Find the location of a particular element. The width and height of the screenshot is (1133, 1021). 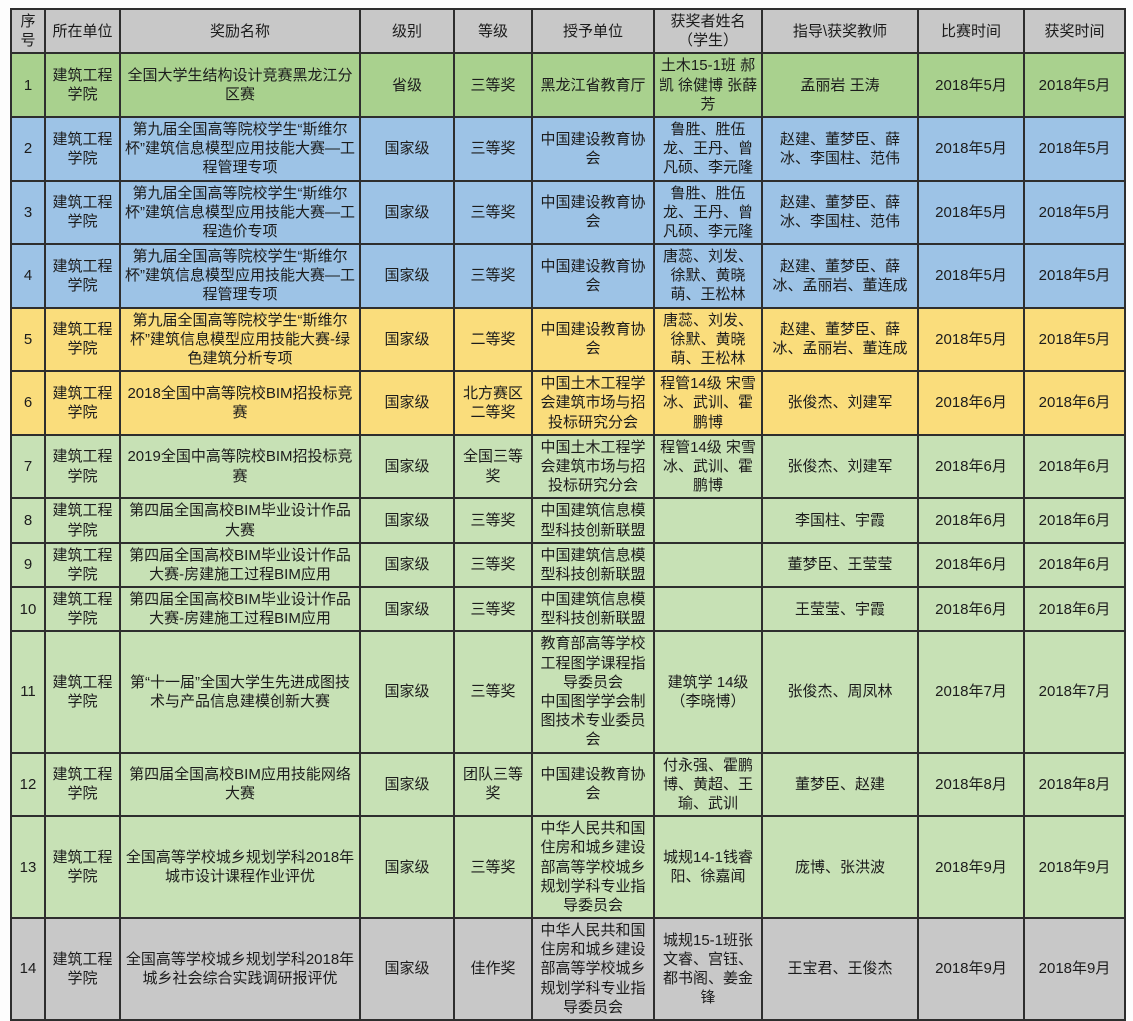

cell-student-names: 土木15-1班 郝凯 徐健博 张薛芳 is located at coordinates (708, 85).